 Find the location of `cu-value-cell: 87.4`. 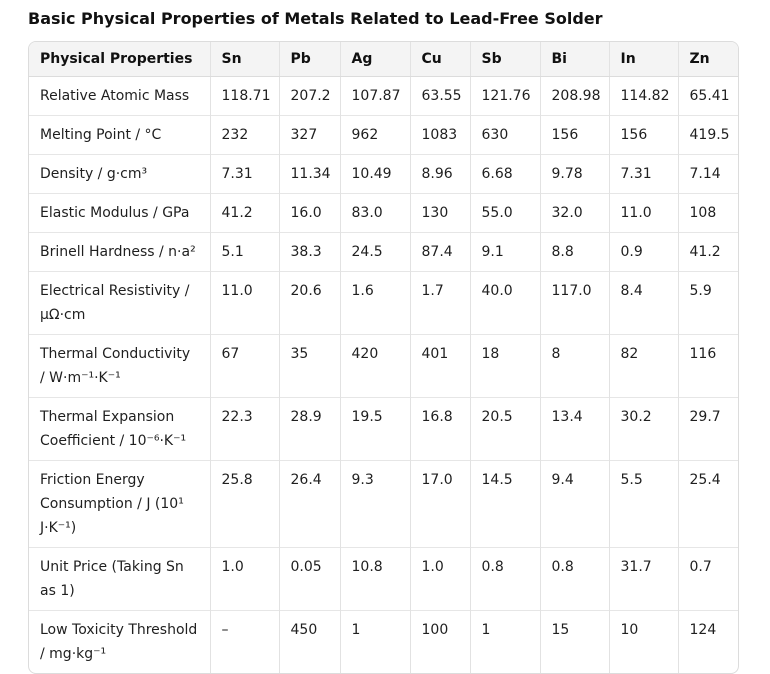

cu-value-cell: 87.4 is located at coordinates (439, 252).